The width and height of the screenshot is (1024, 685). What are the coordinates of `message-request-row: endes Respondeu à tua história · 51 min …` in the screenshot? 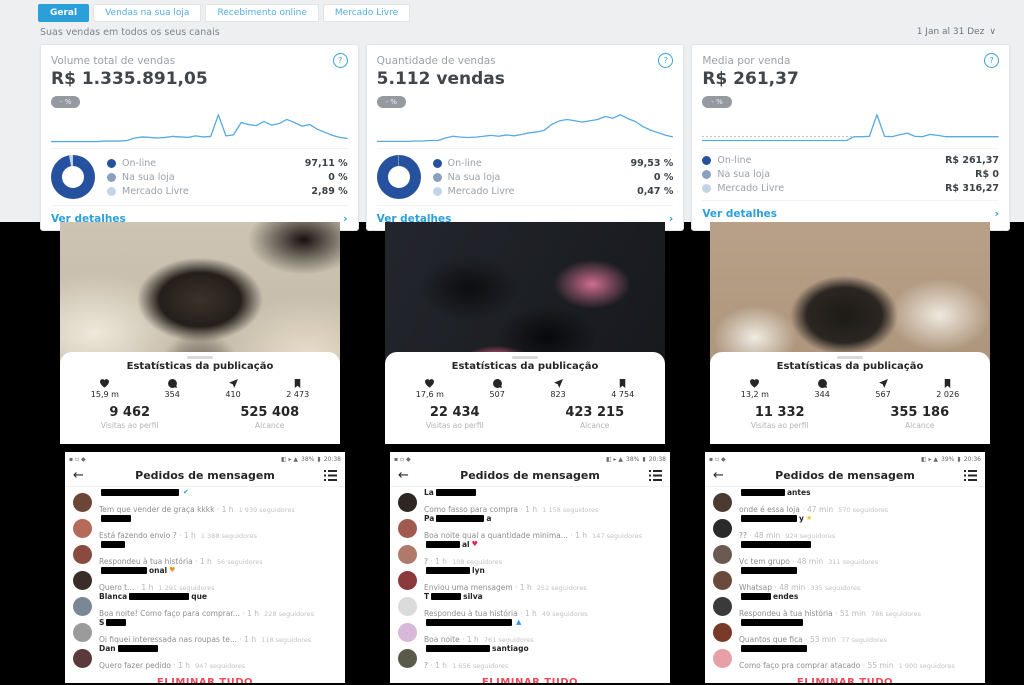 It's located at (845, 605).